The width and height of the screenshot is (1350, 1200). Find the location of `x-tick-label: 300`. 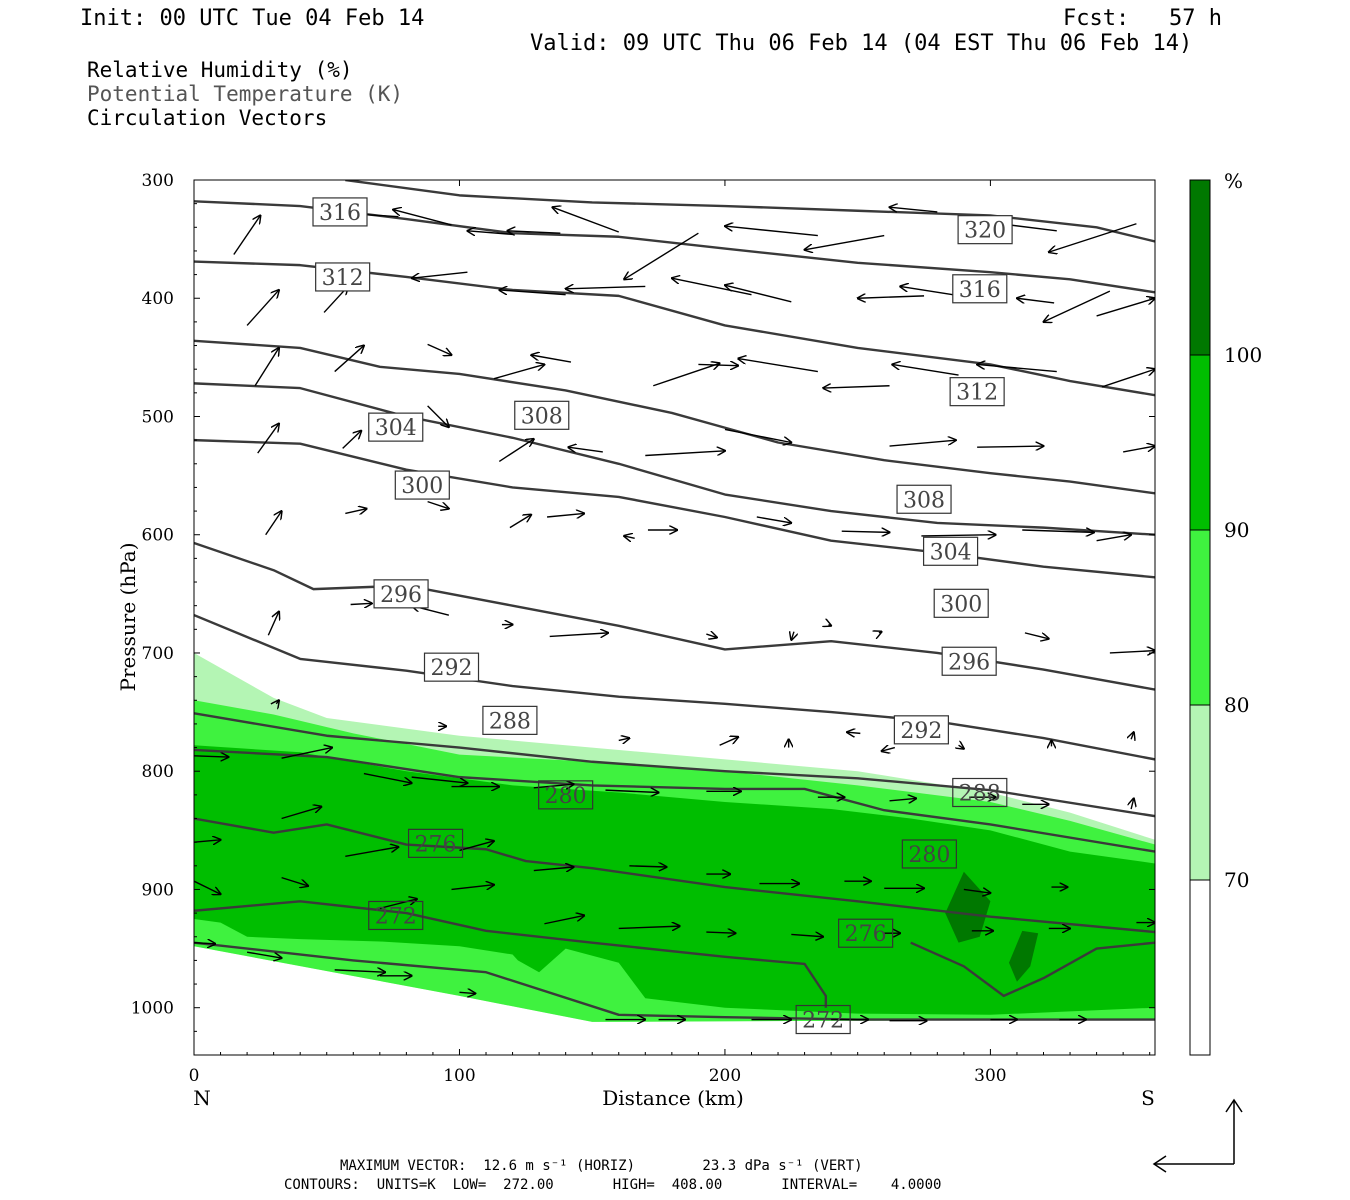

x-tick-label: 300 is located at coordinates (990, 1076).